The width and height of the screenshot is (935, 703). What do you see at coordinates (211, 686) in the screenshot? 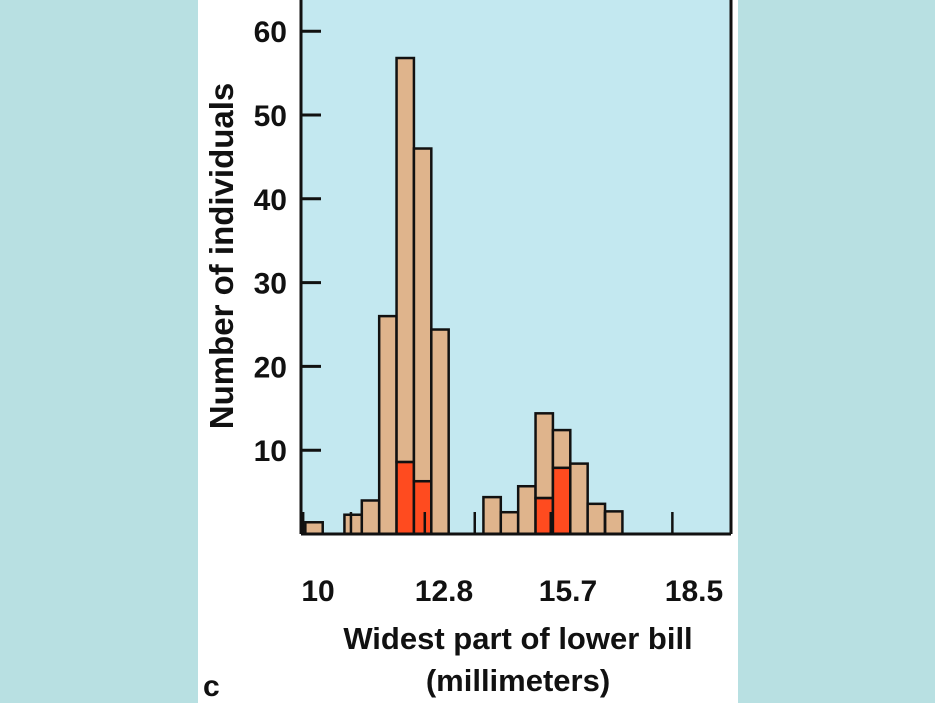
I see `panel-label: c` at bounding box center [211, 686].